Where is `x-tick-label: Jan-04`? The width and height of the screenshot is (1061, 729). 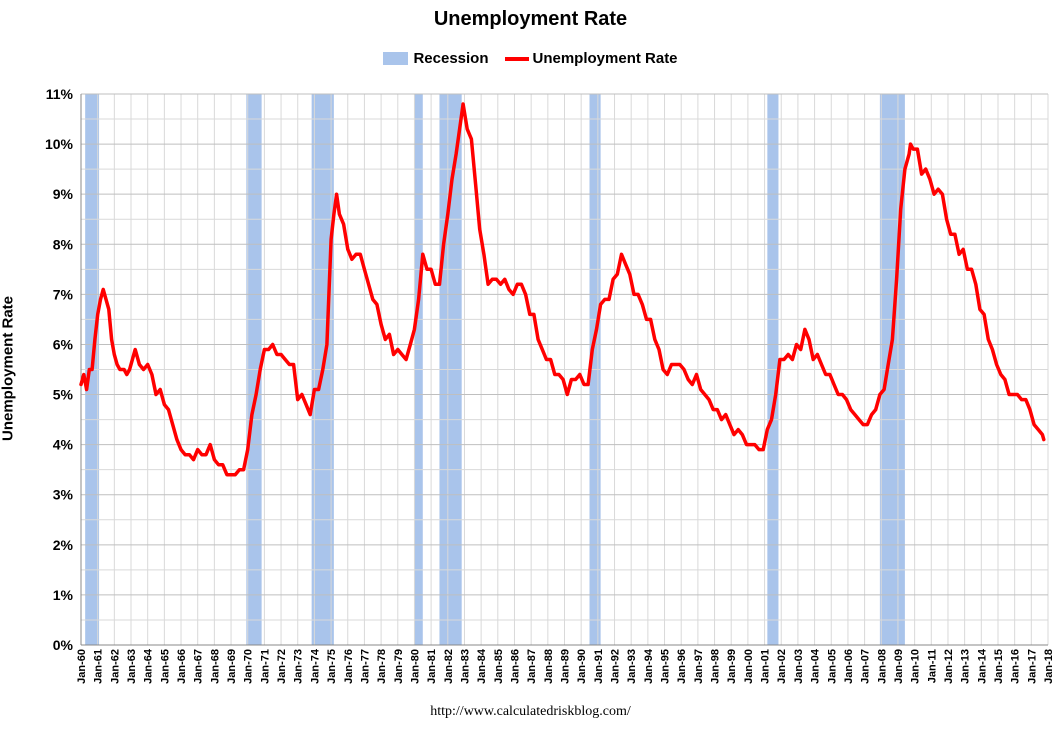
x-tick-label: Jan-04 is located at coordinates (816, 666).